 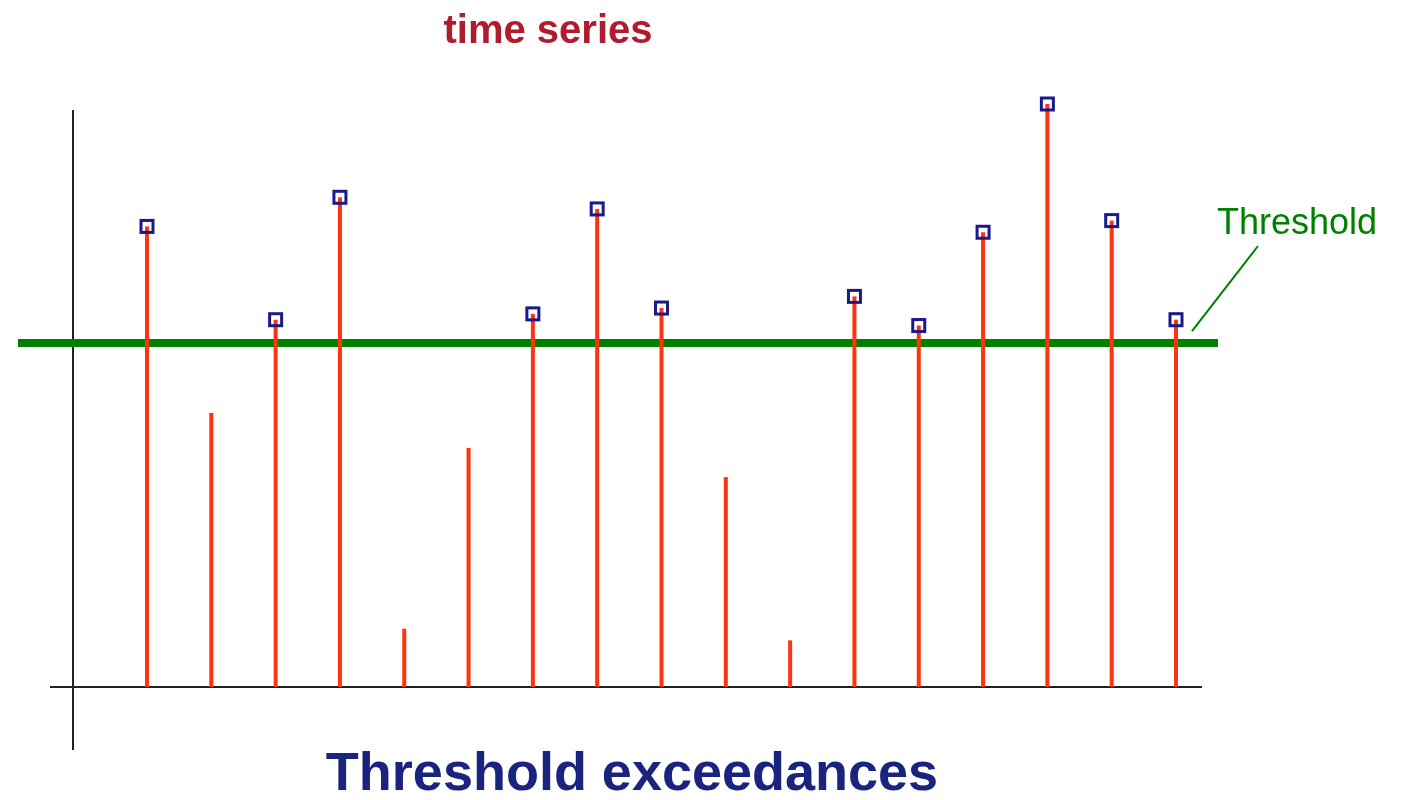 I want to click on ref-line-label: Threshold, so click(x=1297, y=221).